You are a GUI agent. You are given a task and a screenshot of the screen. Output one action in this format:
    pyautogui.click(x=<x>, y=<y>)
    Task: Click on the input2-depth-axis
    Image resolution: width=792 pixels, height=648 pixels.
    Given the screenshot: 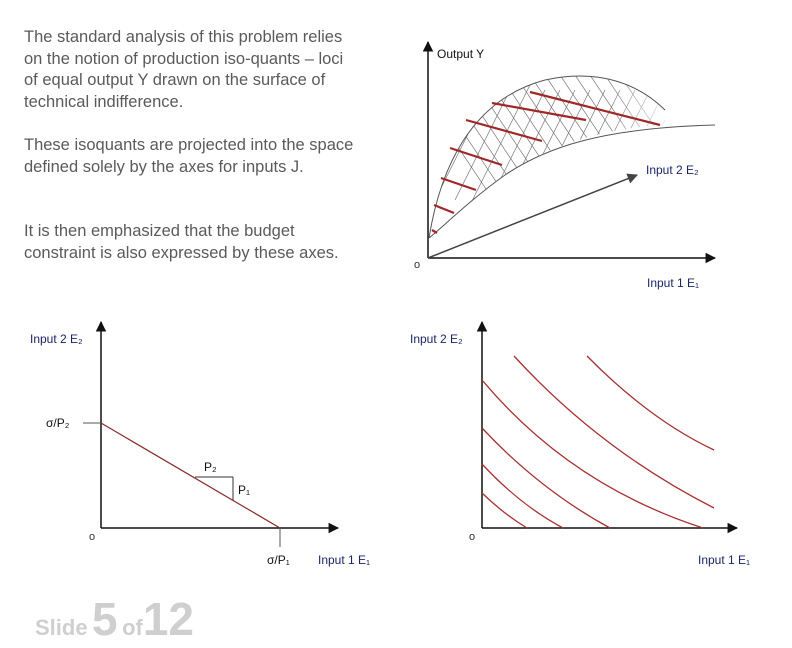 What is the action you would take?
    pyautogui.click(x=532, y=216)
    